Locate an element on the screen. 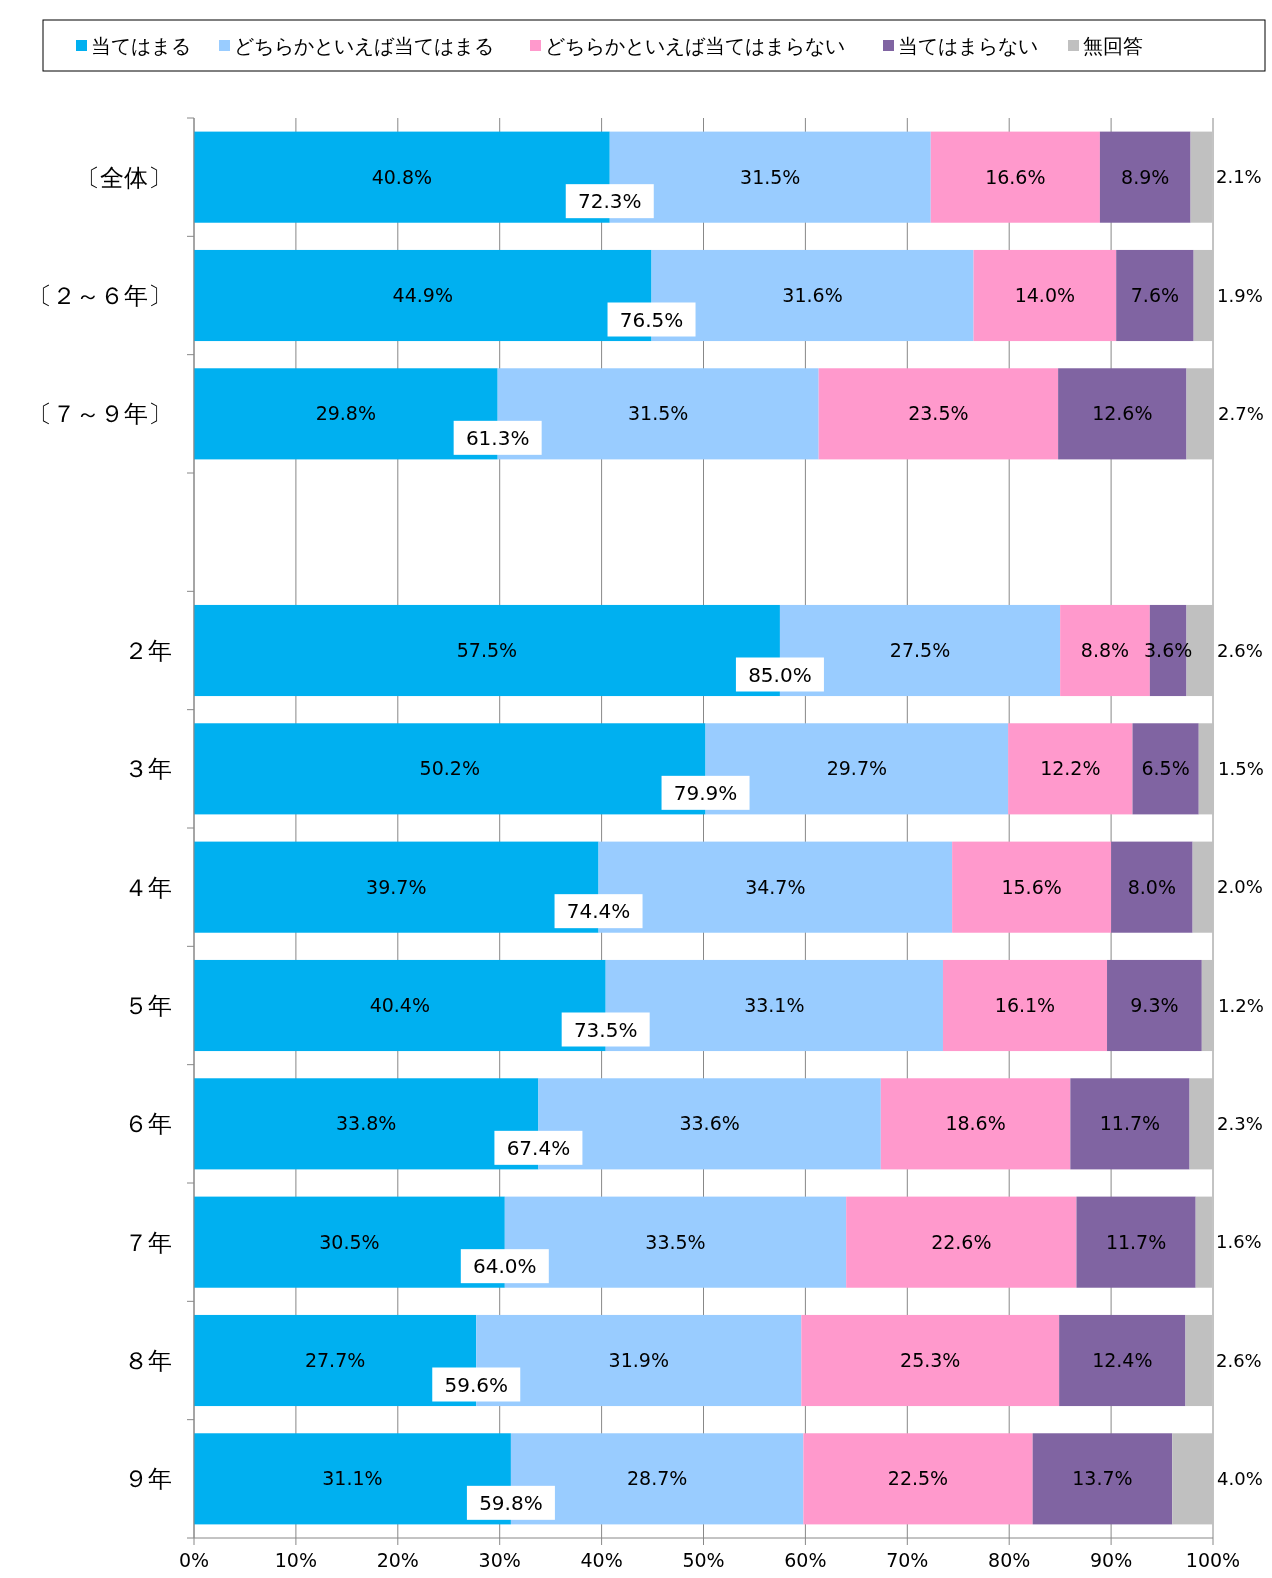 This screenshot has width=1272, height=1578. data-label: 7.6% is located at coordinates (1155, 295).